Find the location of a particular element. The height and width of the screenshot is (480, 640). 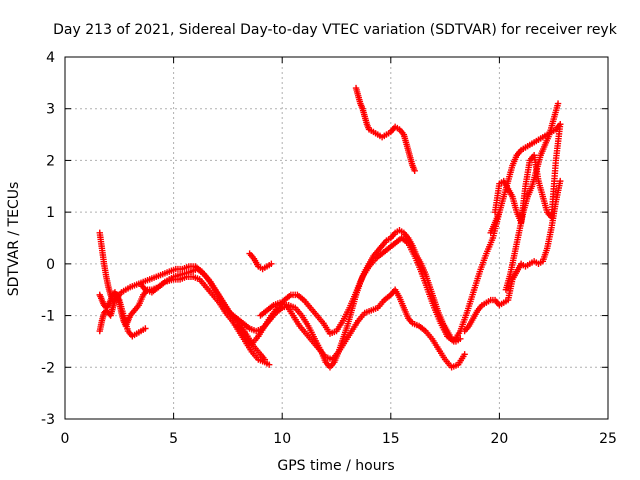

y-tick-label: 4 is located at coordinates (50, 58).